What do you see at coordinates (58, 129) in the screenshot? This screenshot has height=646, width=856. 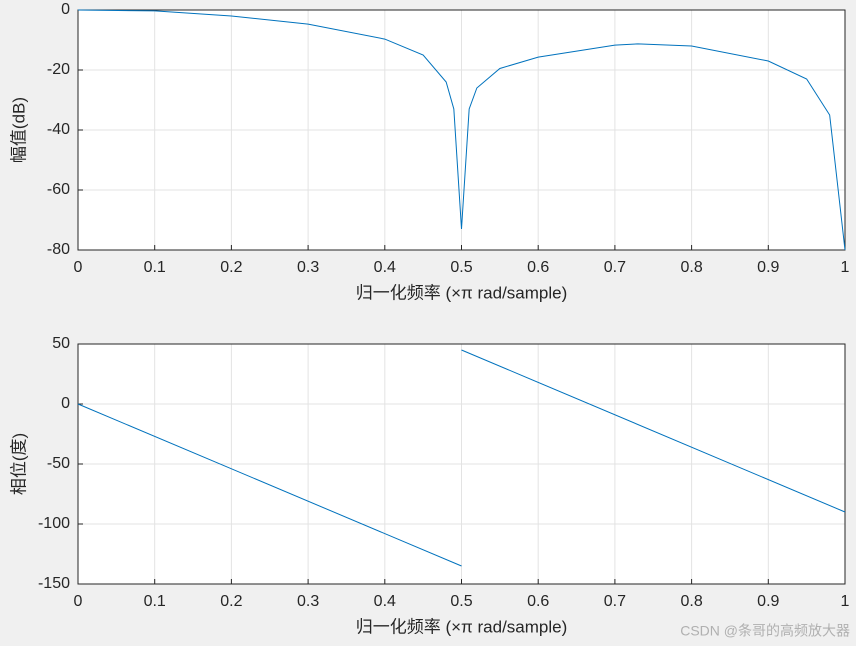 I see `y-tick-label: -40` at bounding box center [58, 129].